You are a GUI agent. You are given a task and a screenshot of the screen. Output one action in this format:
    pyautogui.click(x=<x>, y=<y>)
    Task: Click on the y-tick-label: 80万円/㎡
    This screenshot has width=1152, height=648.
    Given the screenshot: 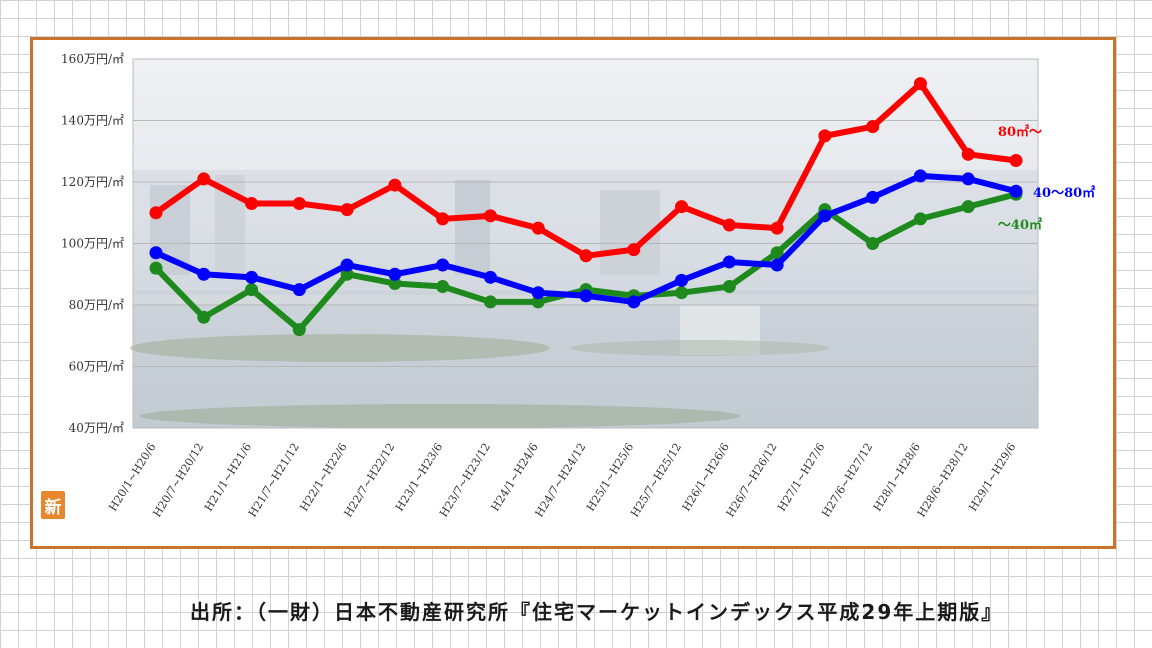 What is the action you would take?
    pyautogui.click(x=96, y=305)
    